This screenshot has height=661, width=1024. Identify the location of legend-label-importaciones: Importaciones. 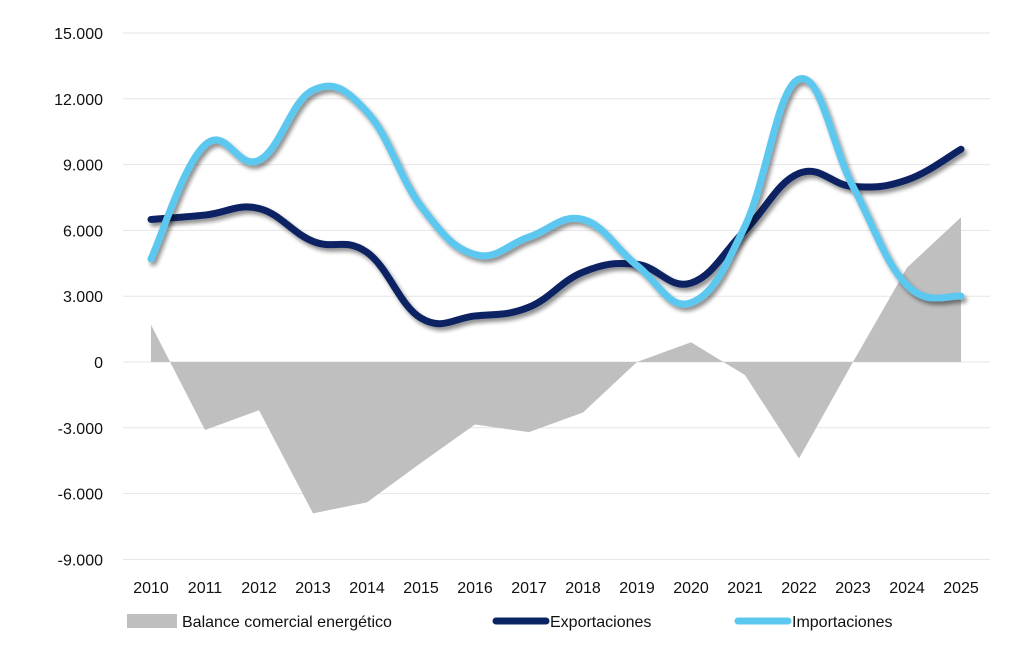
(842, 622).